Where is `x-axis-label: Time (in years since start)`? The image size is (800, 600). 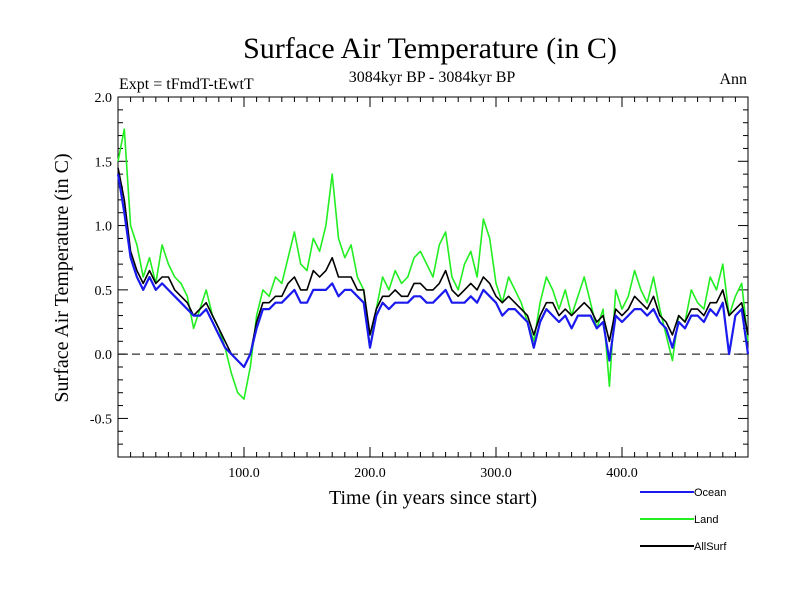 x-axis-label: Time (in years since start) is located at coordinates (433, 498).